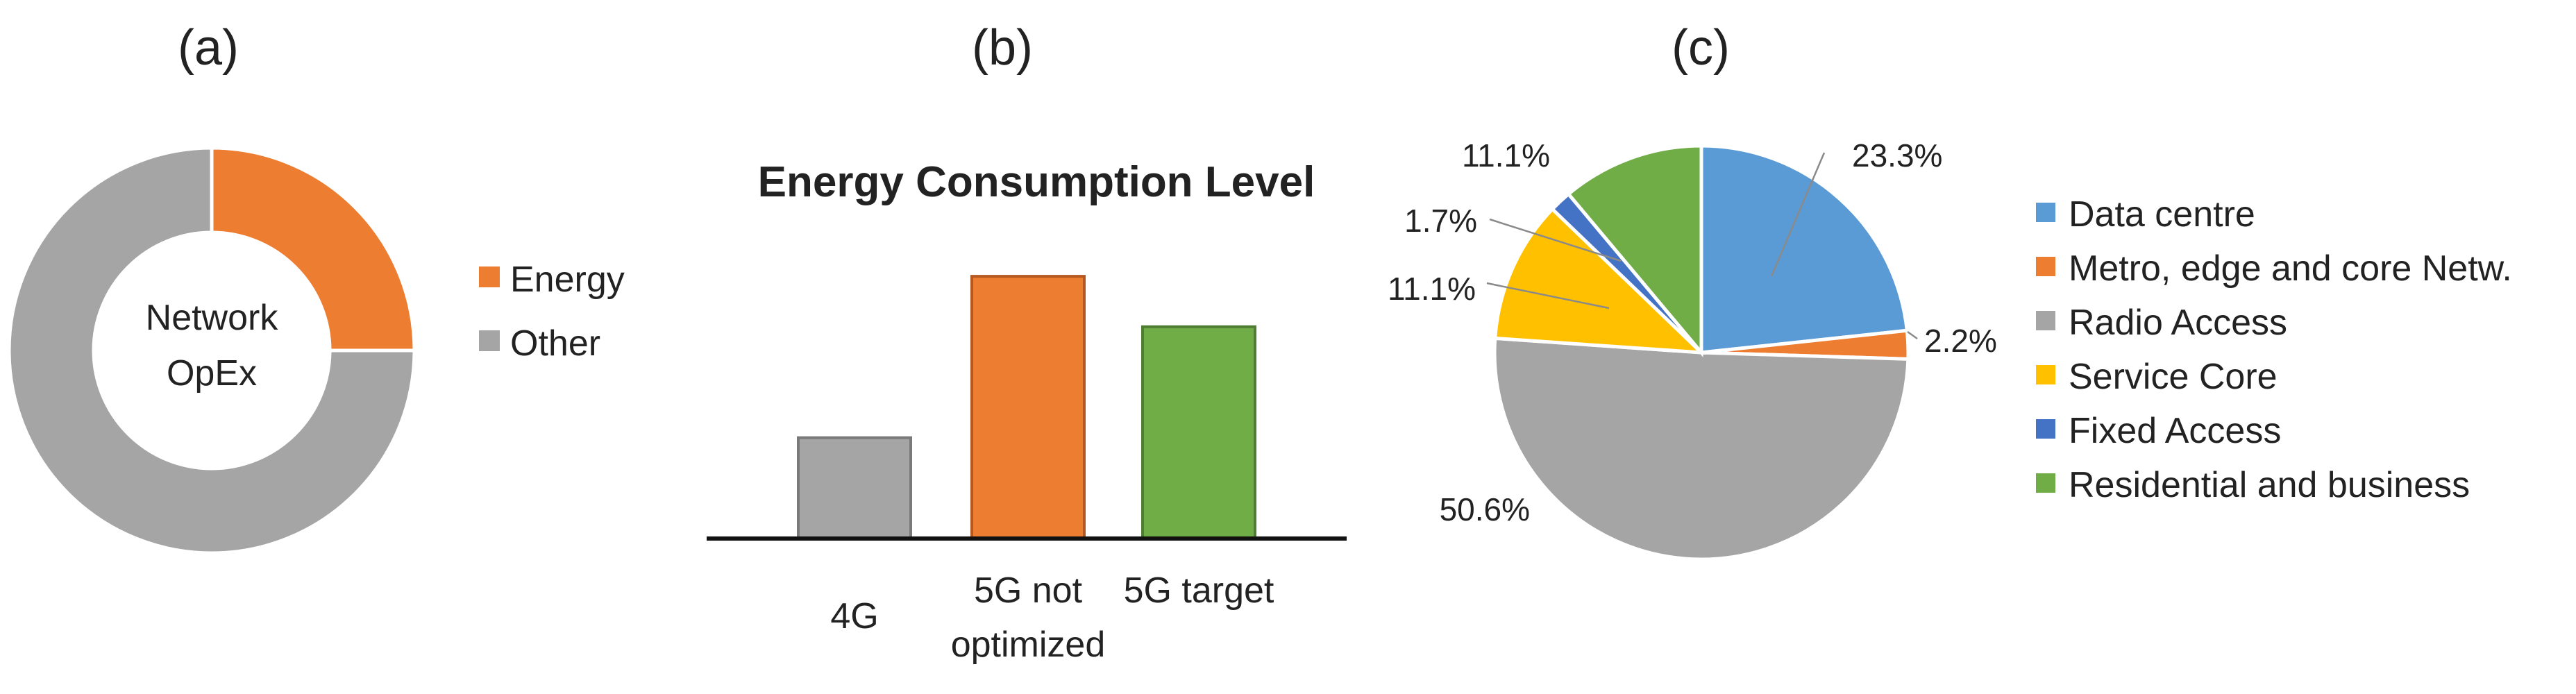 This screenshot has height=694, width=2576. I want to click on data-label-radio-access: 50.6%, so click(1485, 509).